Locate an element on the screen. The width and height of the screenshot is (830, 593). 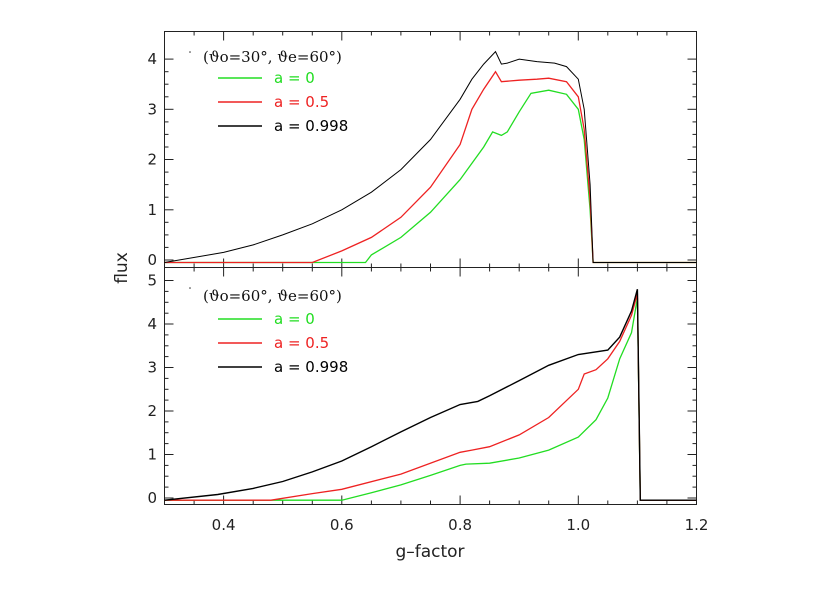
x-tick-label: 1.2 is located at coordinates (697, 525).